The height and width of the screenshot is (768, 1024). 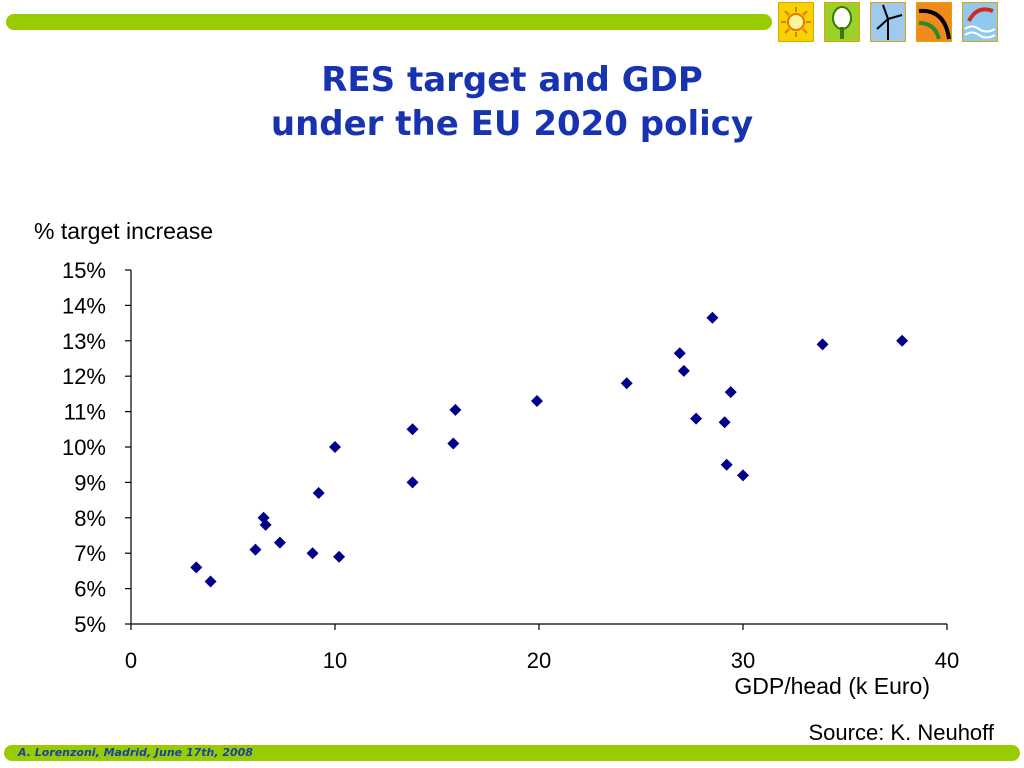 What do you see at coordinates (90, 553) in the screenshot?
I see `y-tick-label: 7%` at bounding box center [90, 553].